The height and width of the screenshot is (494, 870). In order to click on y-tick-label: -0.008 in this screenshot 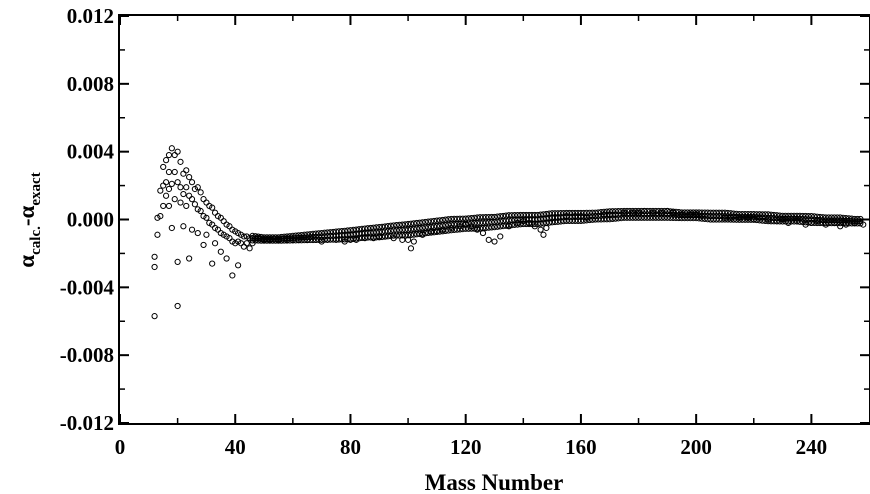, I will do `click(87, 355)`.